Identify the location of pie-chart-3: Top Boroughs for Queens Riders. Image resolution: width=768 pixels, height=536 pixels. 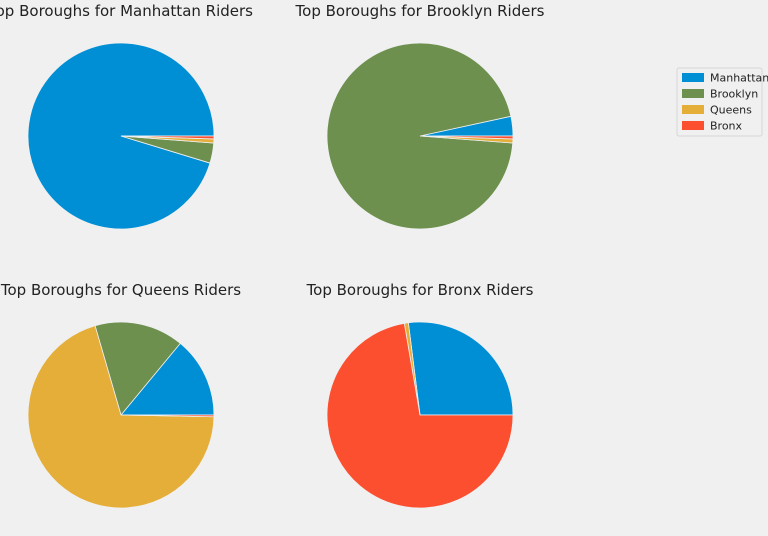
(120, 395).